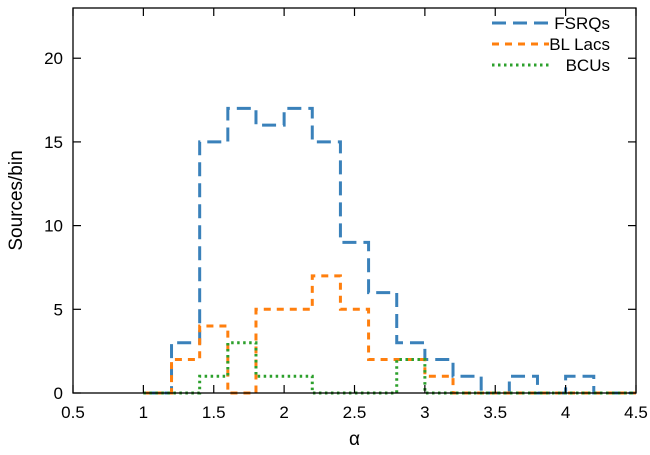 The width and height of the screenshot is (650, 455). What do you see at coordinates (58, 393) in the screenshot?
I see `y-tick-label: 0` at bounding box center [58, 393].